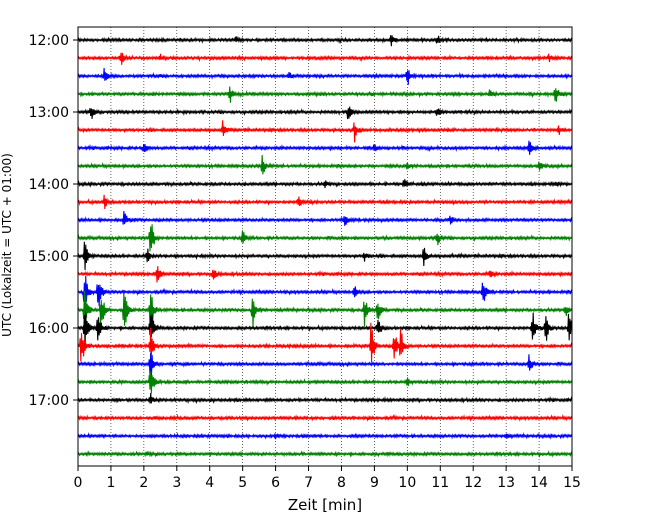 The image size is (650, 520). I want to click on x-axis-ticks: 0 1 2 3 4 5 6 7 8 9 10 11 12 13 14 15, so click(327, 478).